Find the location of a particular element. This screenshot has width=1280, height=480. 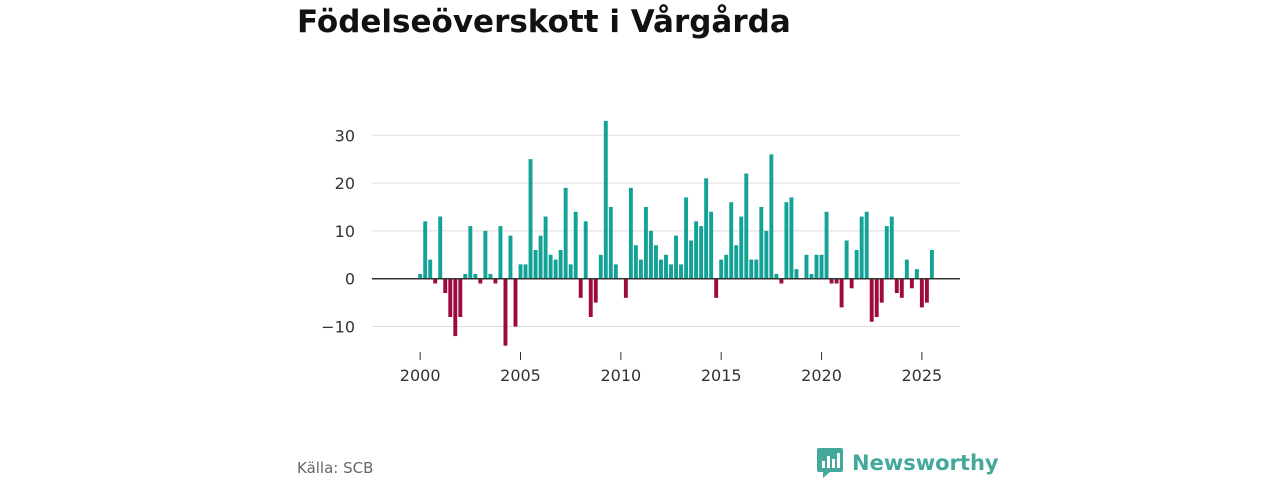

x-tick-label: 2005 is located at coordinates (520, 375).